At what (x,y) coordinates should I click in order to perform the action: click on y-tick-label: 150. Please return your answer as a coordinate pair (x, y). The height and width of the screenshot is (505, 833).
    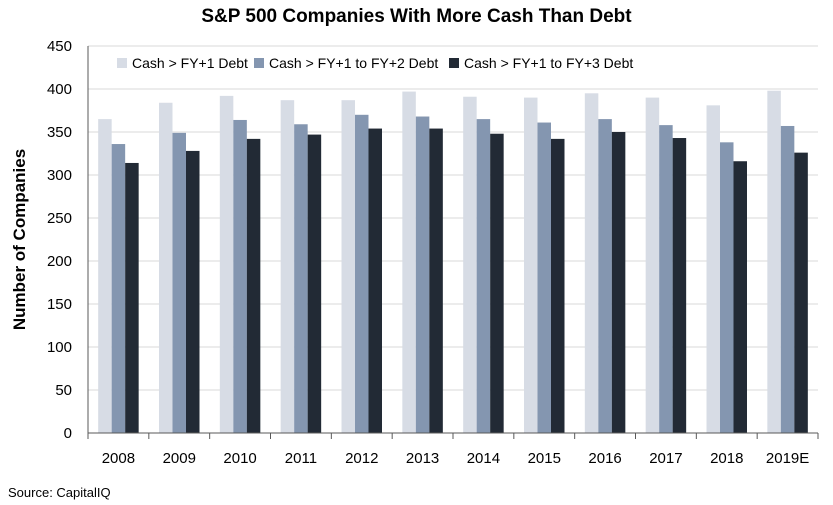
    Looking at the image, I should click on (59, 304).